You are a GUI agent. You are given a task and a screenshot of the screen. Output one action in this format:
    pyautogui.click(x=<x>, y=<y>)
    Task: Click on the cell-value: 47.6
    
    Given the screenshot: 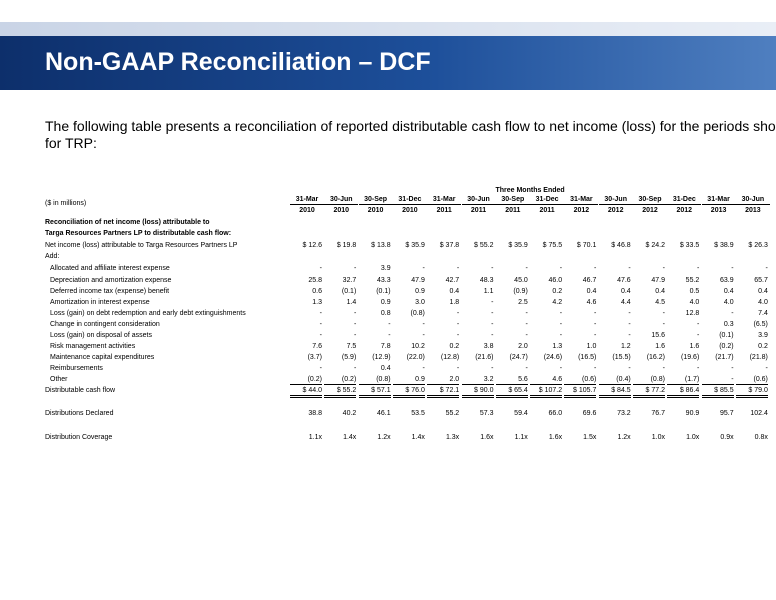 What is the action you would take?
    pyautogui.click(x=624, y=280)
    